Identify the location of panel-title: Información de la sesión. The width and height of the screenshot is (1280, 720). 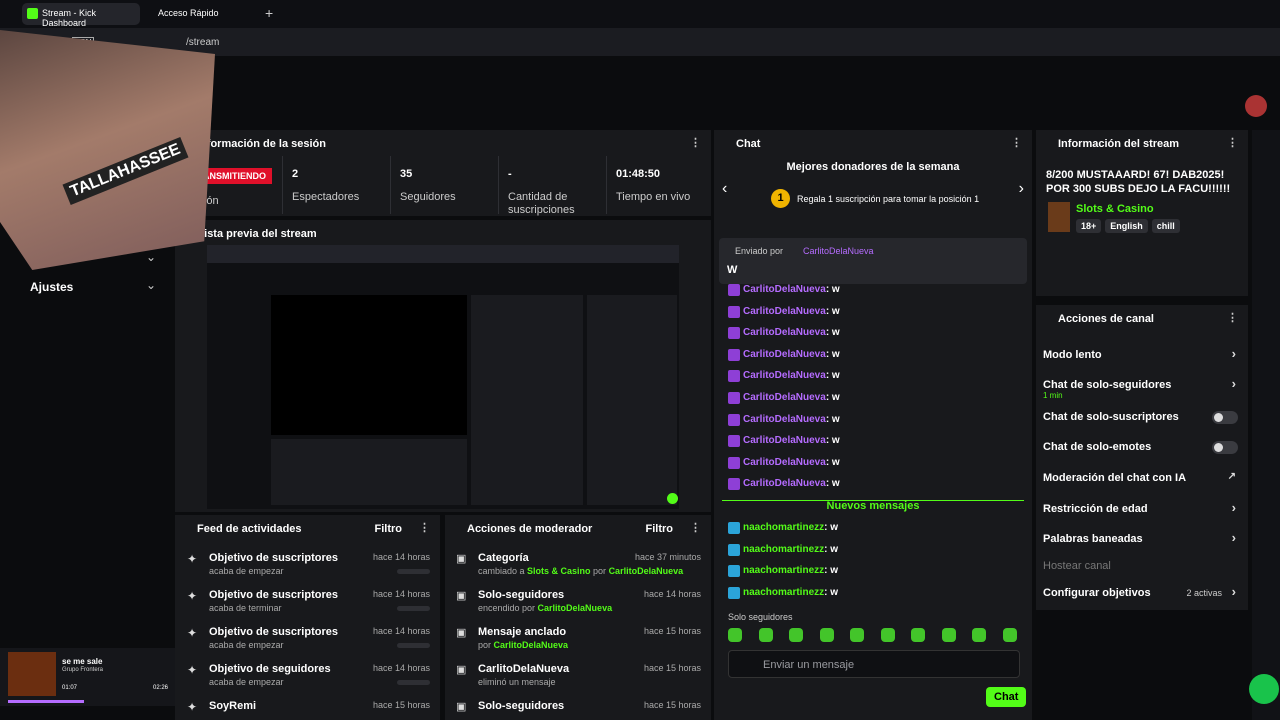
(261, 144).